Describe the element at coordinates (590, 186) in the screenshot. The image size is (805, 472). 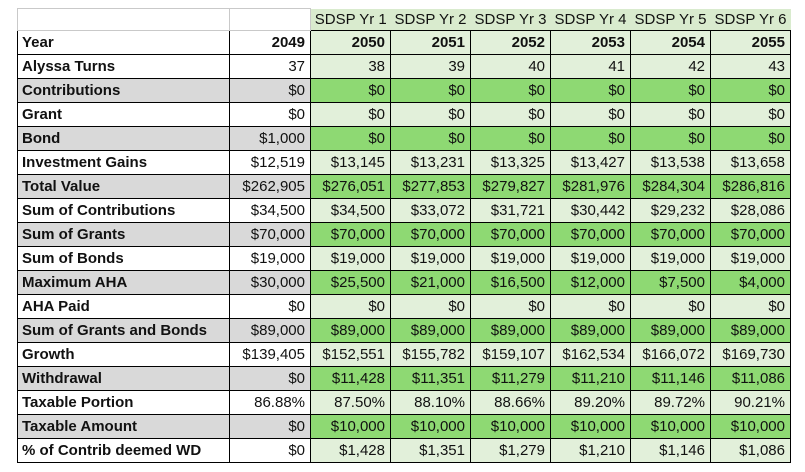
I see `cell-value: $281,976` at that location.